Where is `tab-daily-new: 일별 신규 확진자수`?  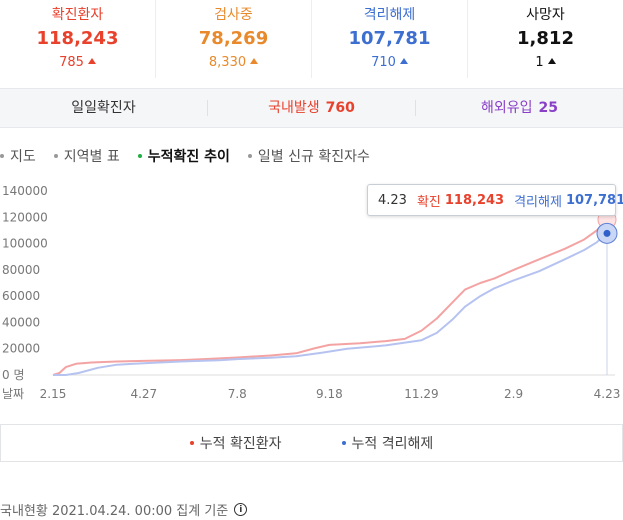 tab-daily-new: 일별 신규 확진자수 is located at coordinates (308, 156).